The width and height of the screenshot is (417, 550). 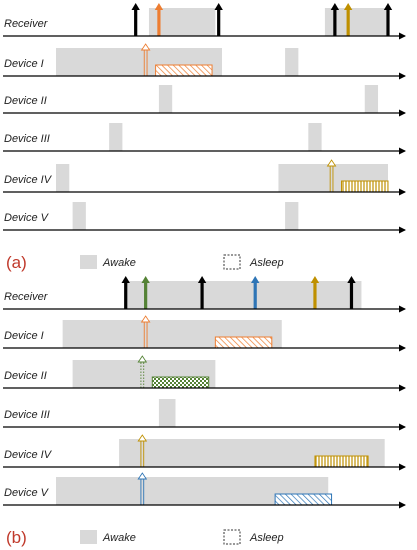 I want to click on rx-arrow-green, so click(x=145, y=292).